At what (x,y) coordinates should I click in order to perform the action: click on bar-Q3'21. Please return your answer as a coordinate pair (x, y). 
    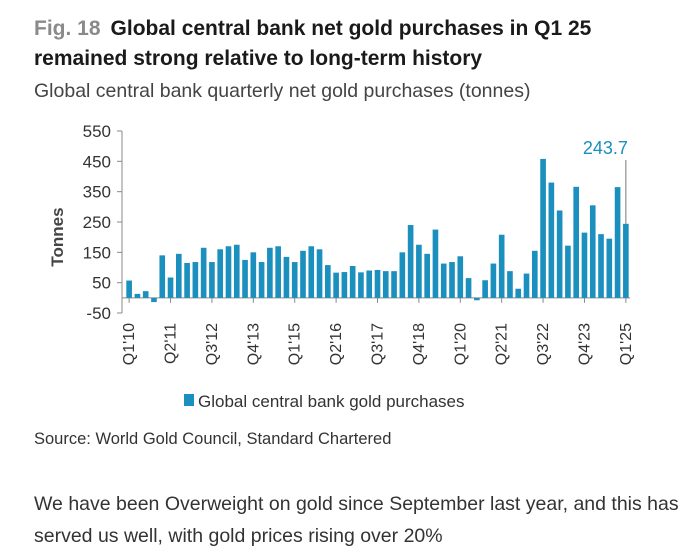
    Looking at the image, I should click on (510, 284).